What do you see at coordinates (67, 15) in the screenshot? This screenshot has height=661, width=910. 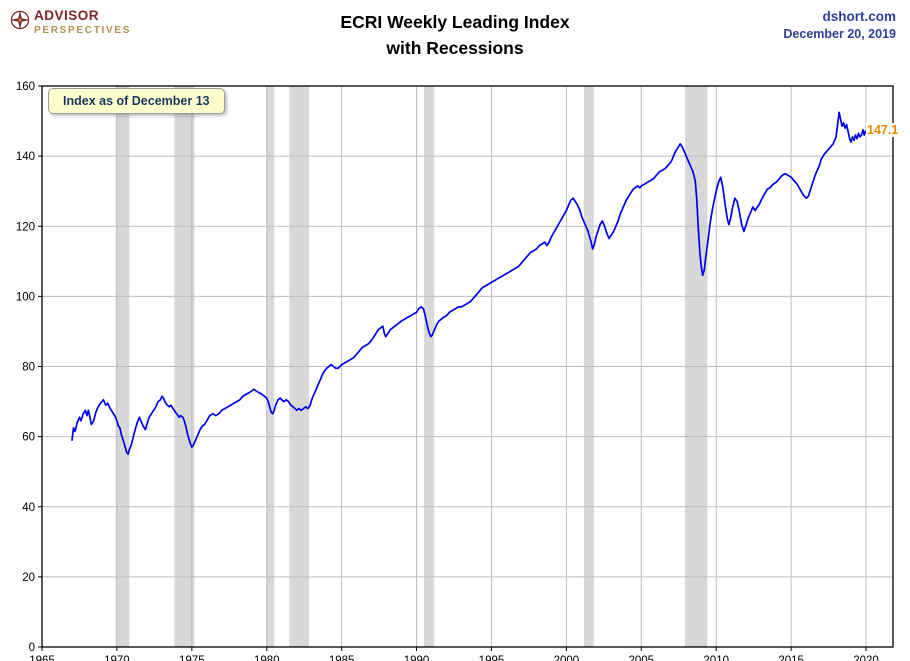 I see `logo-advisor: ADVISOR` at bounding box center [67, 15].